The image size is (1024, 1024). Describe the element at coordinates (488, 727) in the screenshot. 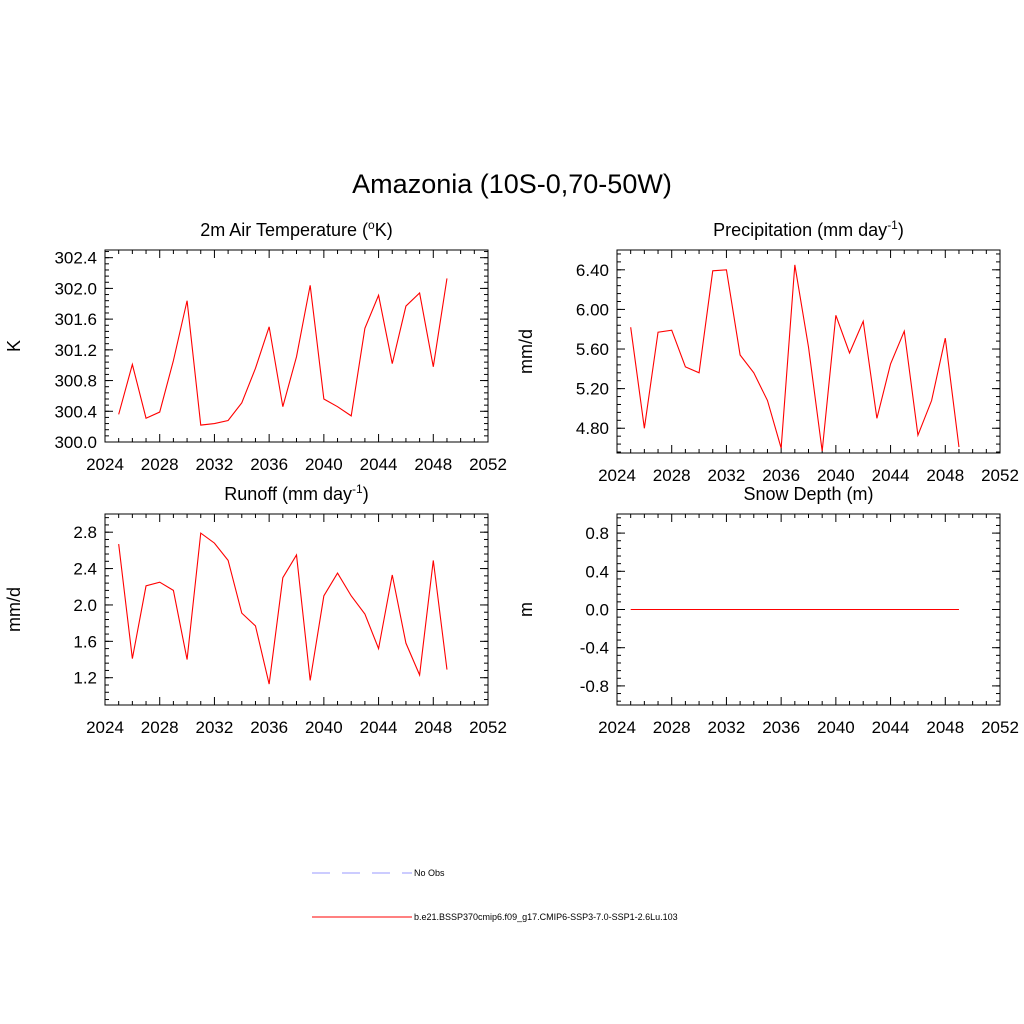

I see `runoff-x-tick-label: 2052` at that location.